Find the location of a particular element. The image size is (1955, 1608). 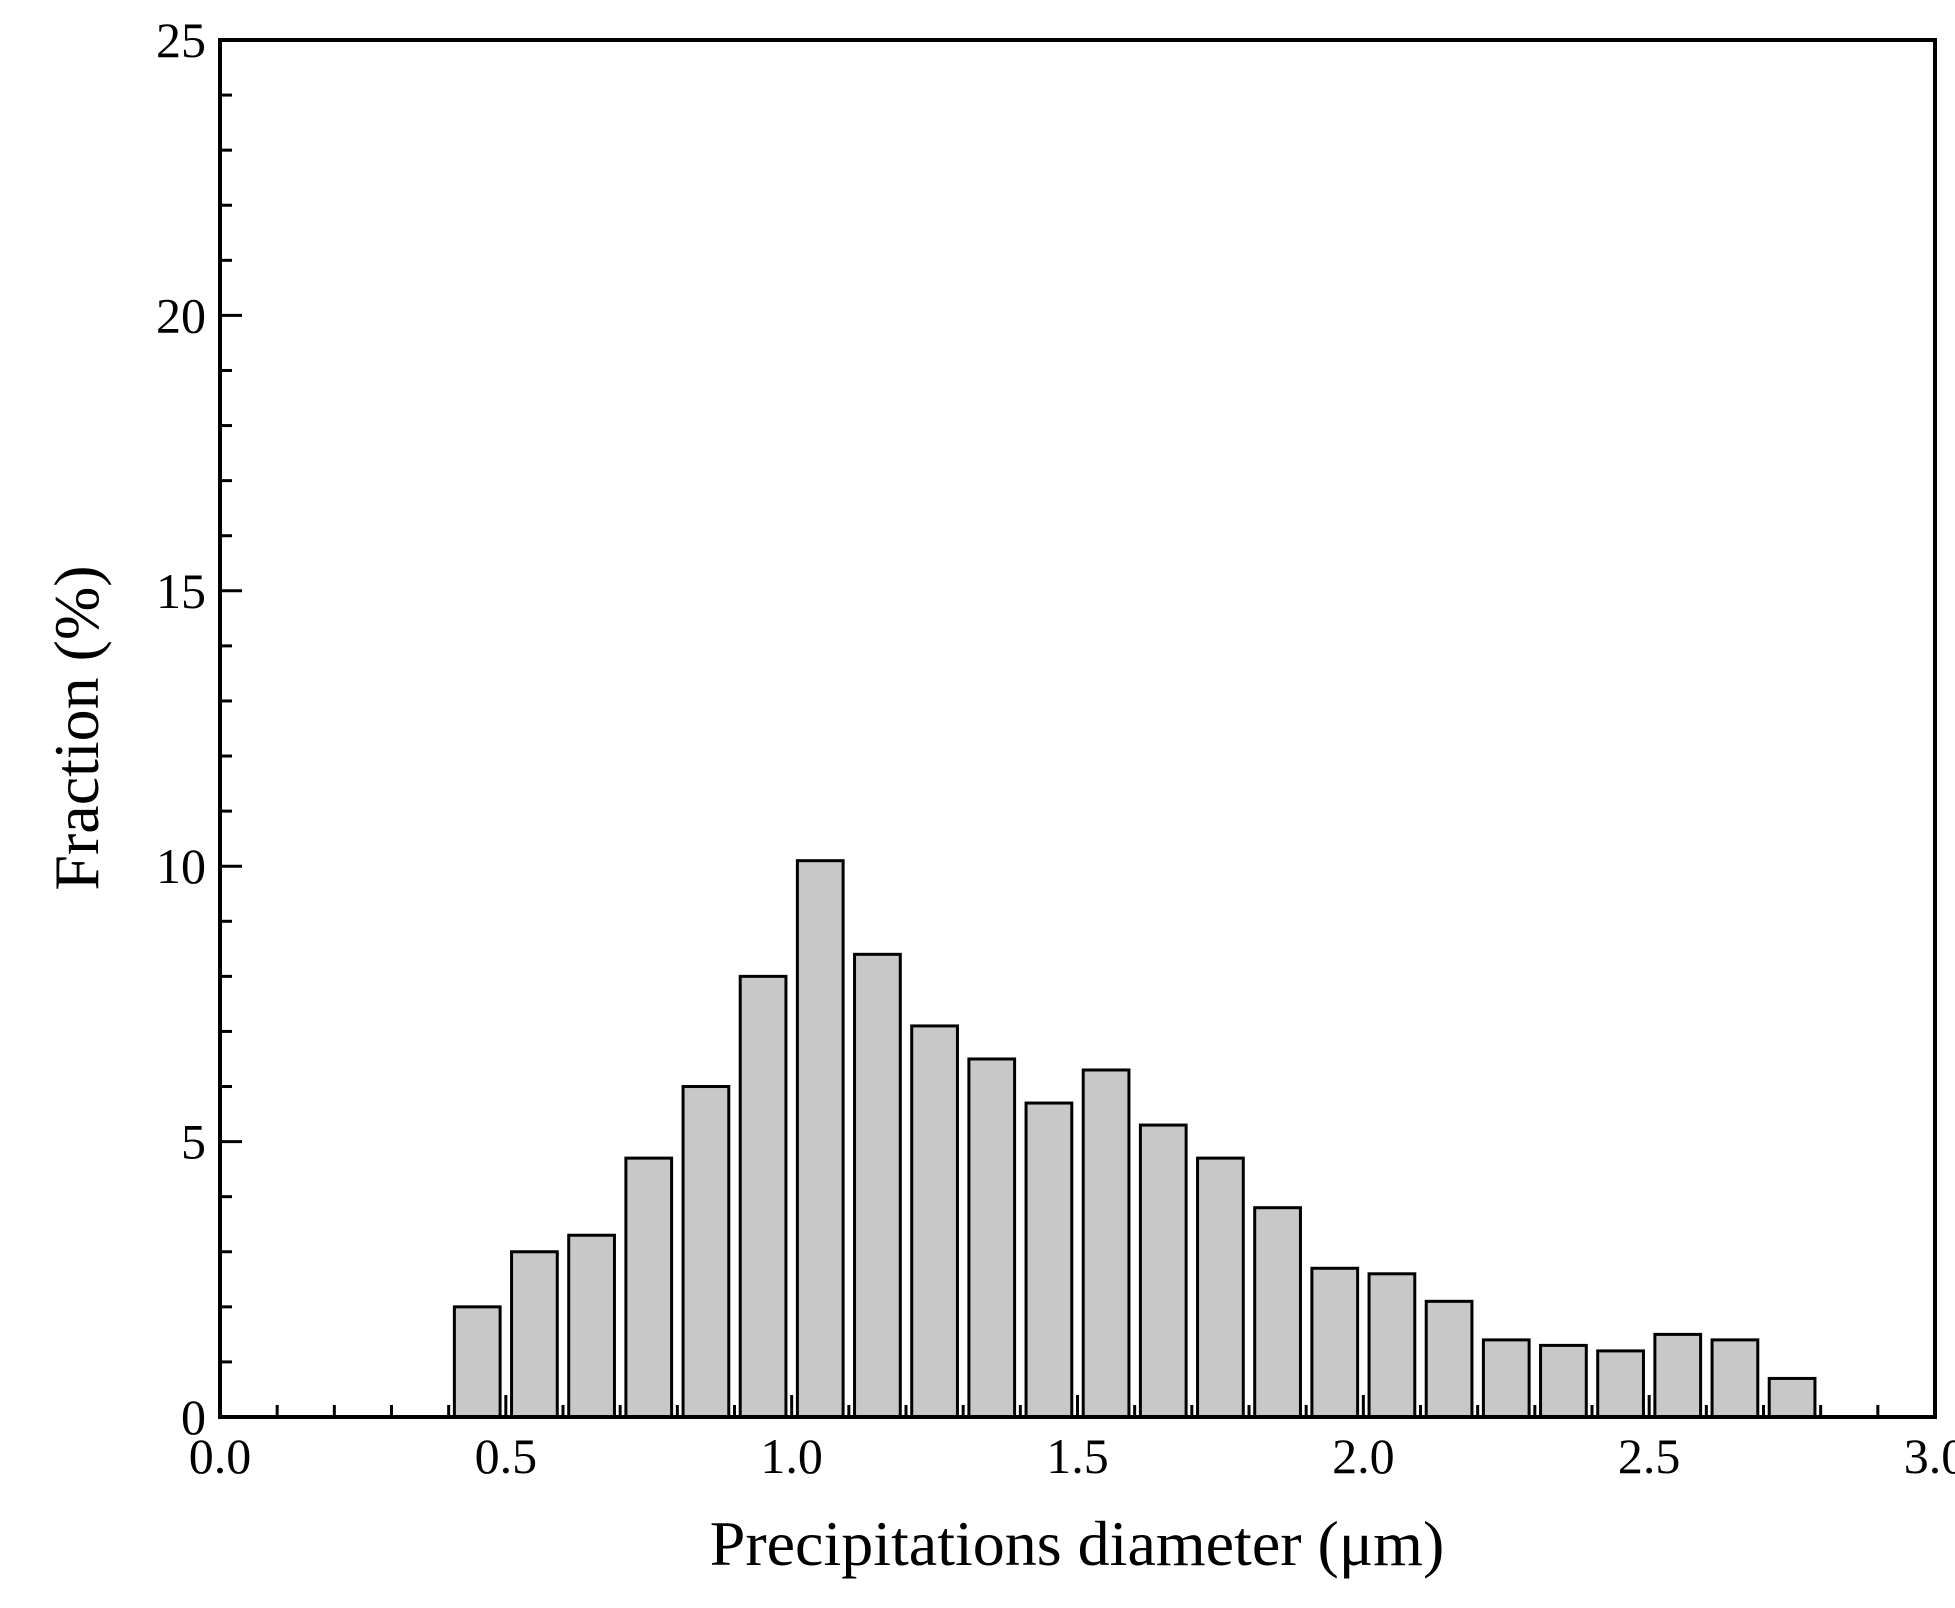

x-tick-label: 1.0 is located at coordinates (791, 1456).